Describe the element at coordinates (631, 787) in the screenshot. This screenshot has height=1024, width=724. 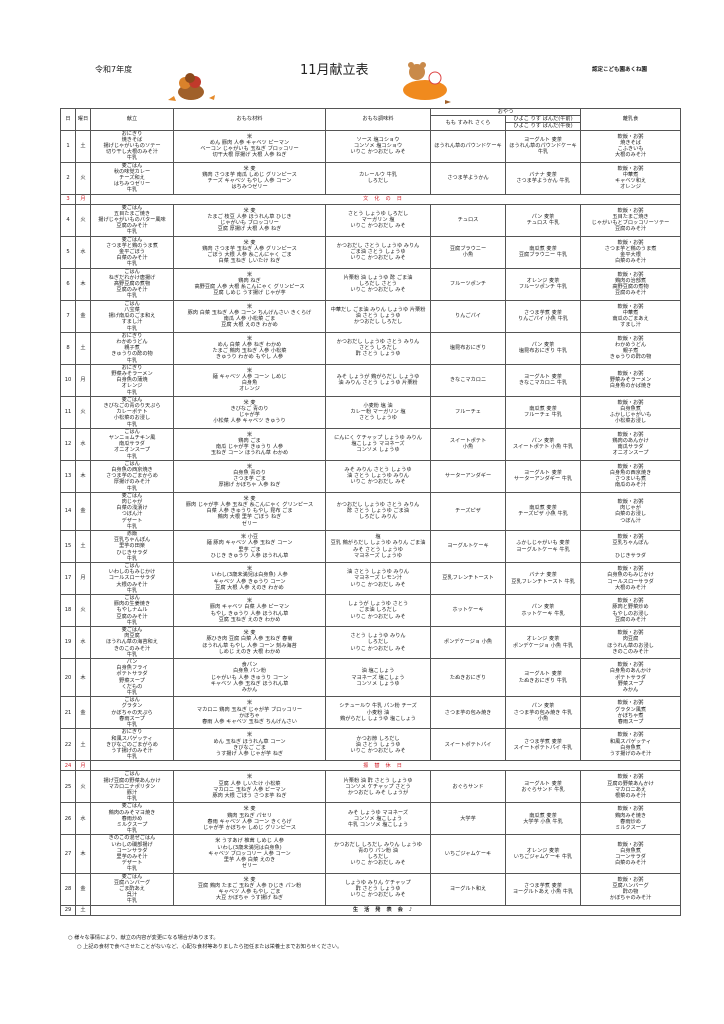
I see `baby-food-cell: 軟飯・お粥 豆腐の野菜あんかけ マカロニあえ 根菜のみそ汁` at that location.